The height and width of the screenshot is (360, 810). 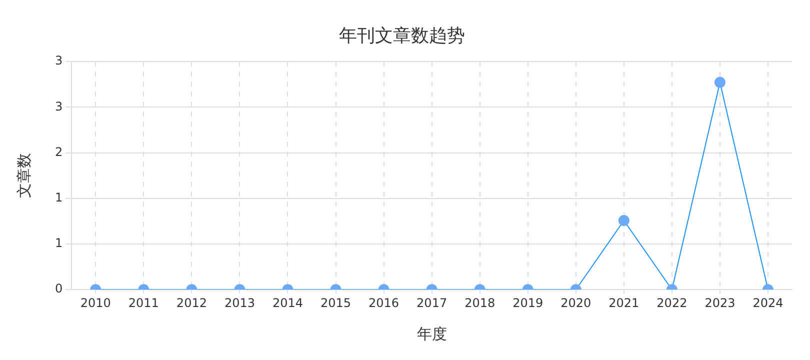 What do you see at coordinates (336, 303) in the screenshot?
I see `x-tick-label: 2015` at bounding box center [336, 303].